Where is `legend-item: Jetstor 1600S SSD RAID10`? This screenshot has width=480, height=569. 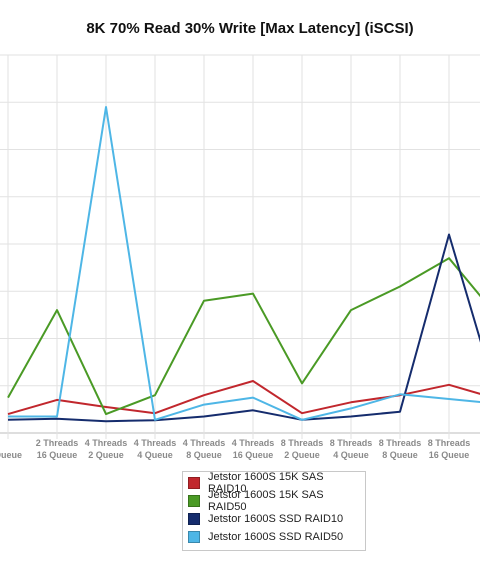 legend-item: Jetstor 1600S SSD RAID10 is located at coordinates (274, 519).